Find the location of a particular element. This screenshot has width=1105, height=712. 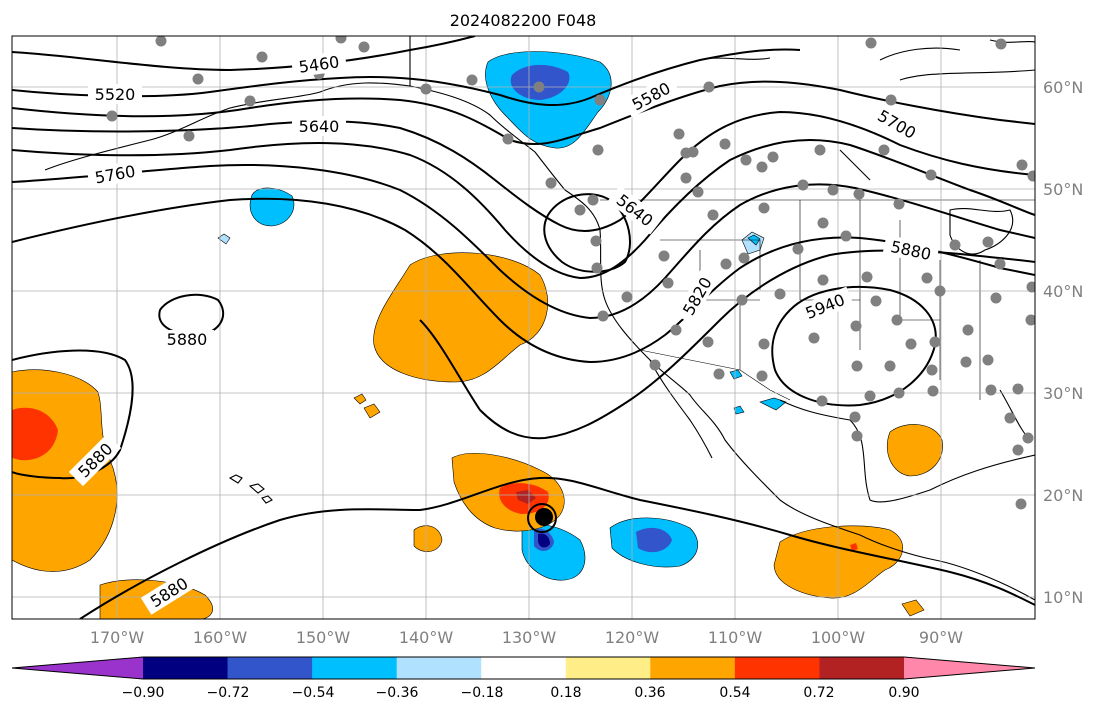

y-tick-label: 10°N is located at coordinates (1063, 597).